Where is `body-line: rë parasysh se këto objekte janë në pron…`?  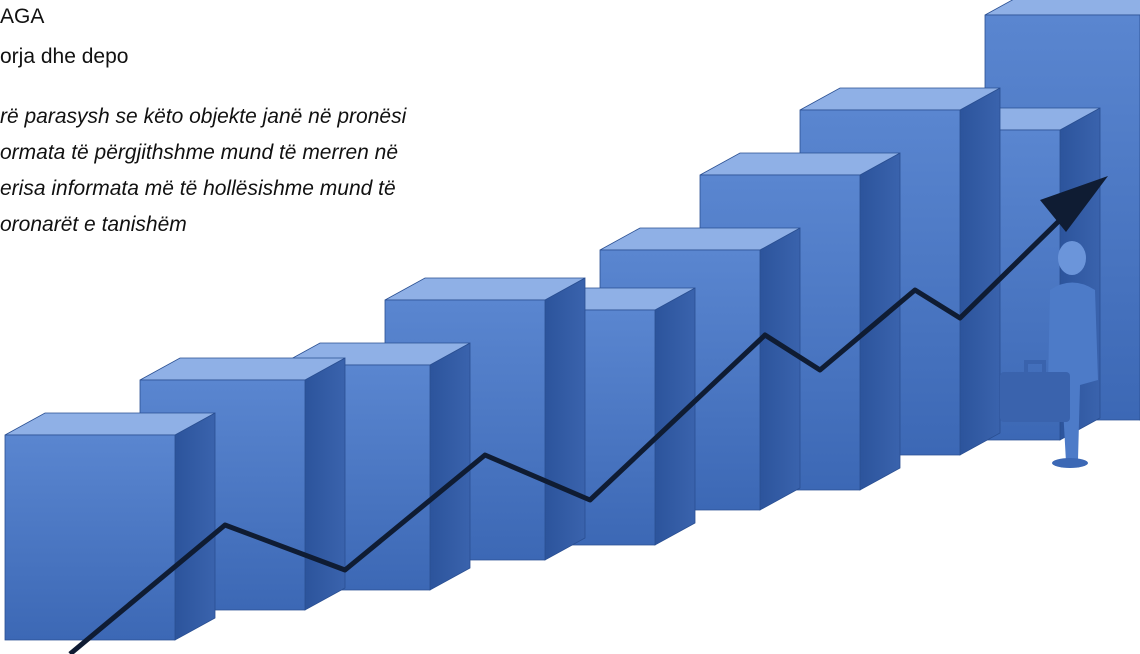 body-line: rë parasysh se këto objekte janë në pron… is located at coordinates (203, 116).